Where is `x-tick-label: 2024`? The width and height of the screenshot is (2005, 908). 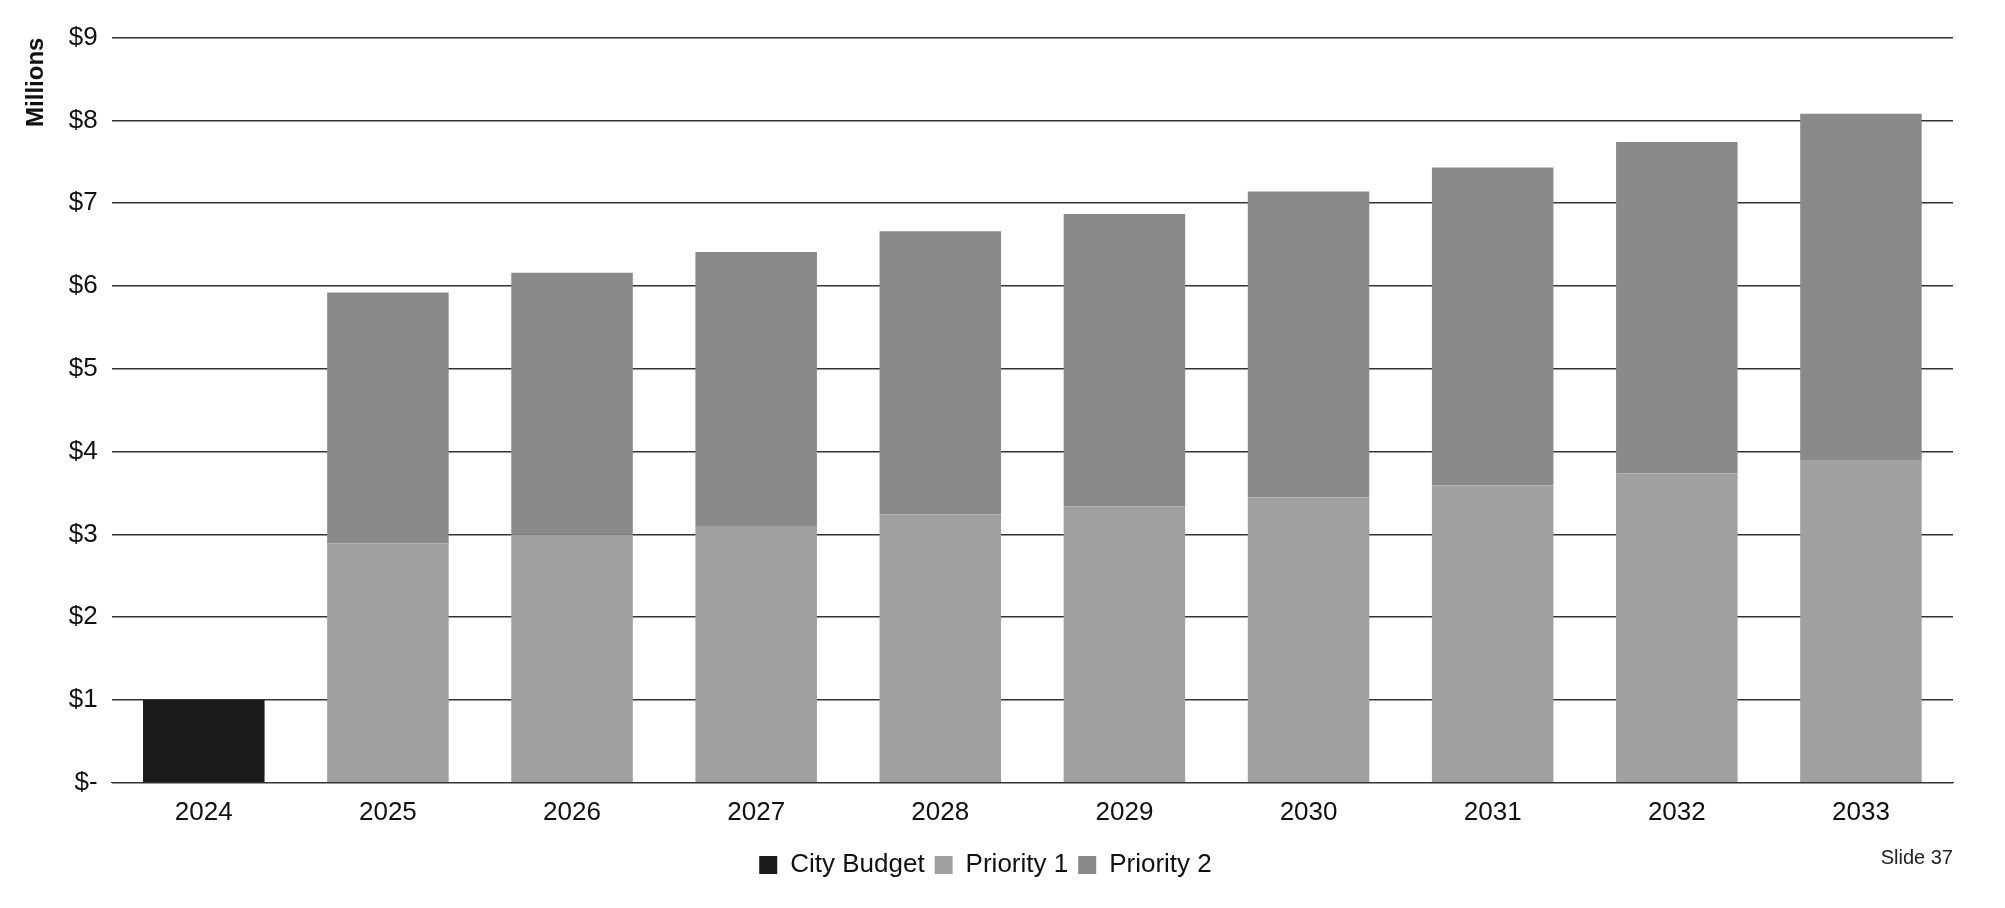 x-tick-label: 2024 is located at coordinates (203, 810).